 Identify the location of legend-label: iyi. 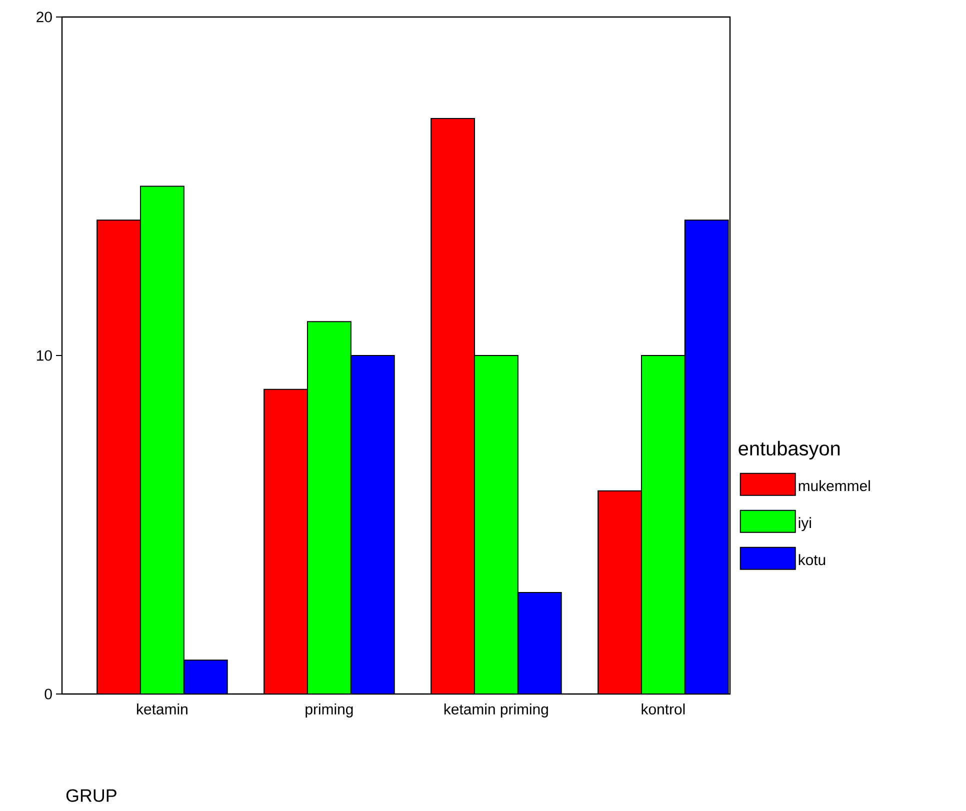
(804, 524).